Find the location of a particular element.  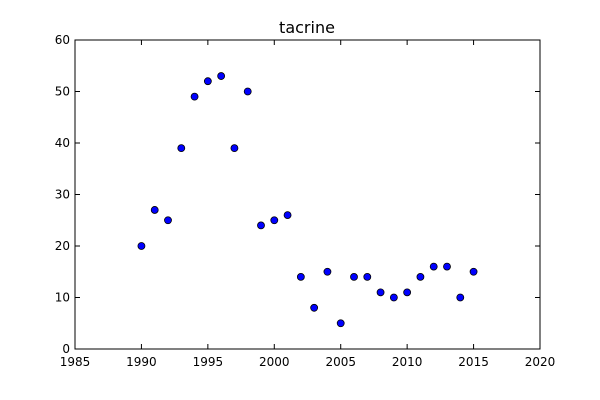

y-tick-label: 60 is located at coordinates (62, 40).